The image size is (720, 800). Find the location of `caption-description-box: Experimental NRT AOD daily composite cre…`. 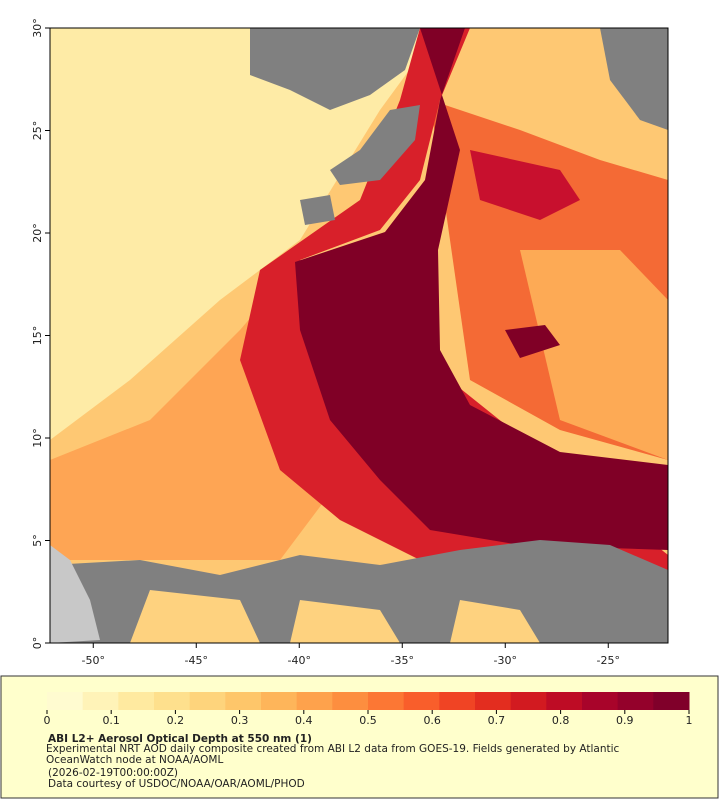

caption-description-box: Experimental NRT AOD daily composite cre… is located at coordinates (333, 755).